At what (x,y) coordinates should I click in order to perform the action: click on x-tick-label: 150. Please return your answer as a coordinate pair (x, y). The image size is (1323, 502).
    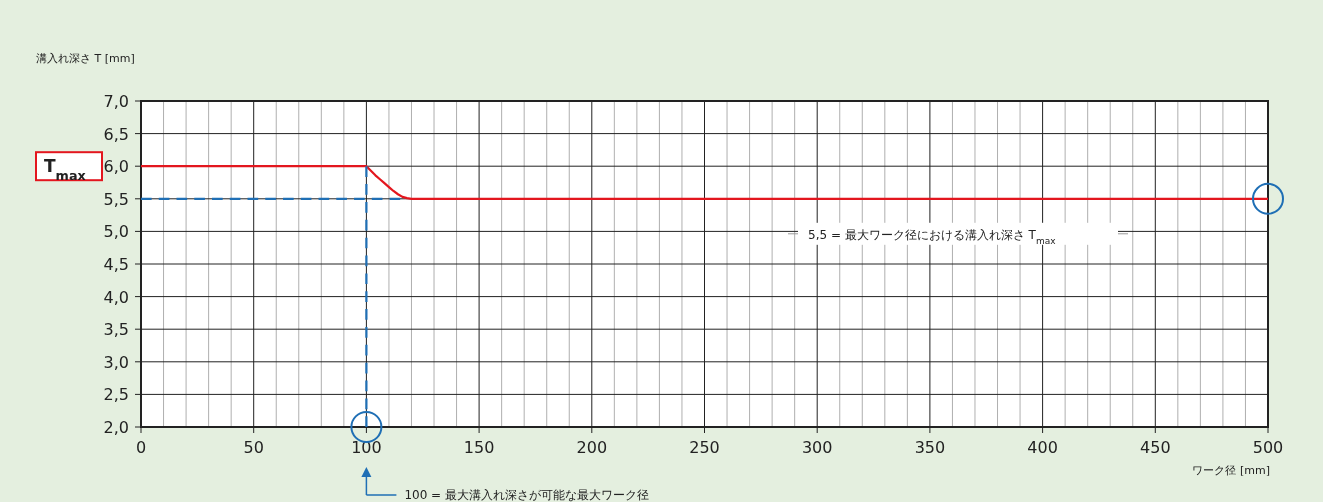
    Looking at the image, I should click on (479, 447).